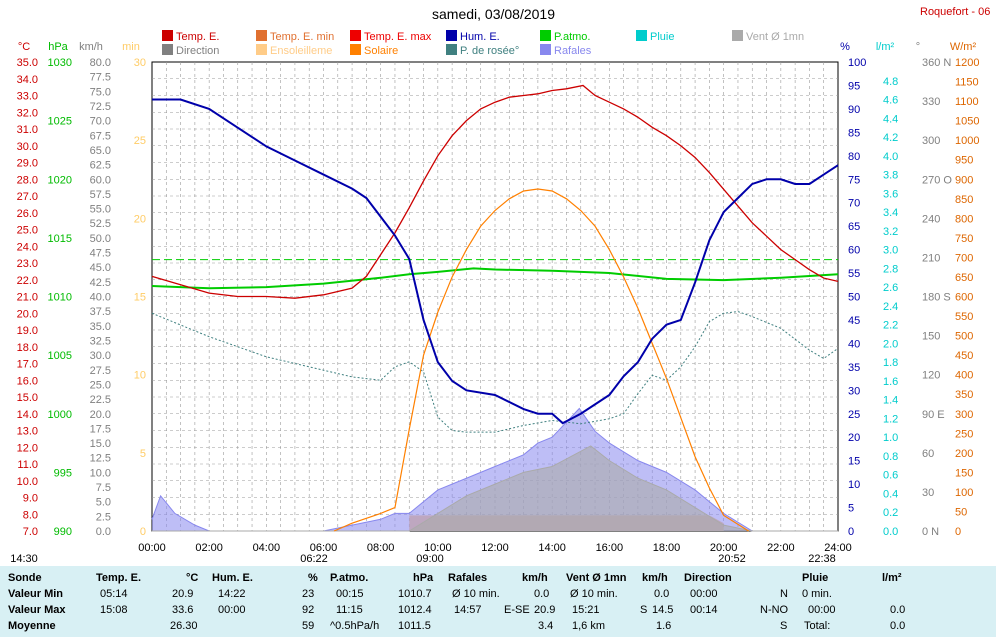  What do you see at coordinates (851, 509) in the screenshot?
I see `humidity-tick: 5` at bounding box center [851, 509].